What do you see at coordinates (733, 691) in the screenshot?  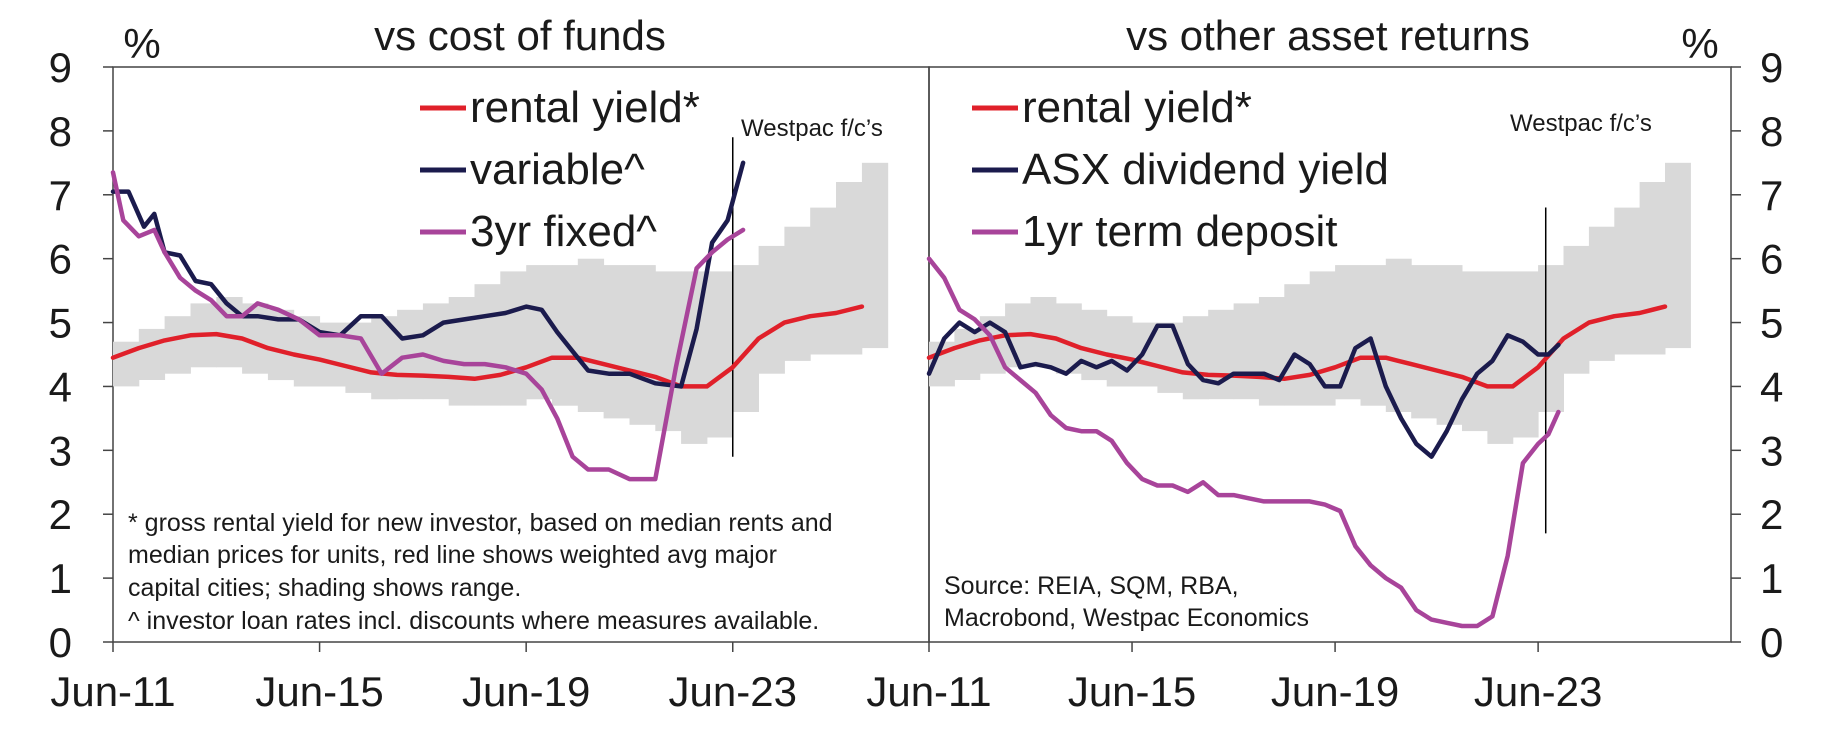 I see `x-tick-label-p1-3: Jun-23` at bounding box center [733, 691].